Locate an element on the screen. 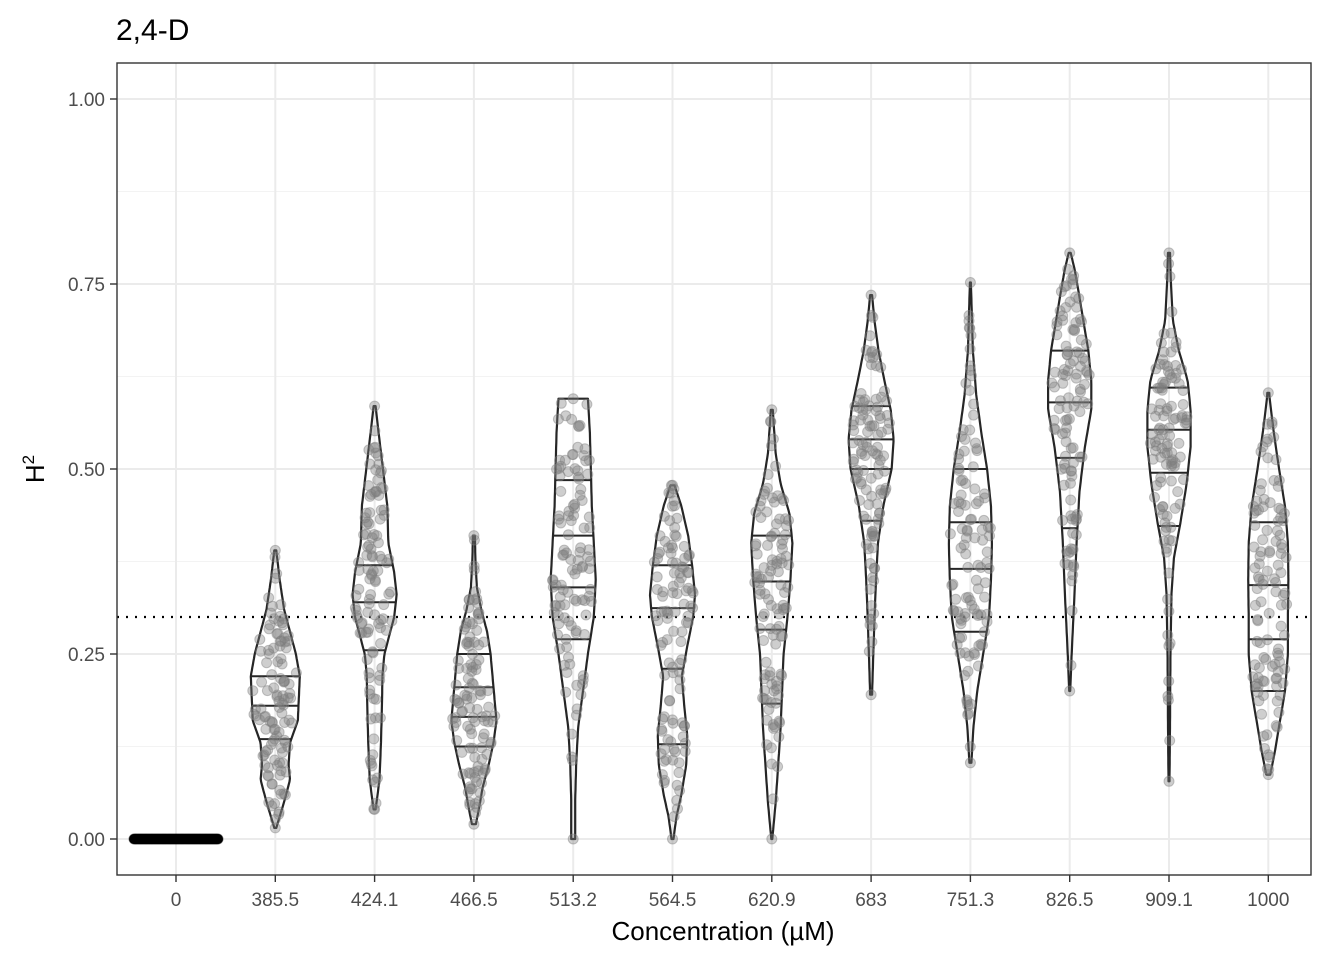  x-tick-label-751-3: 751.3 is located at coordinates (971, 900).